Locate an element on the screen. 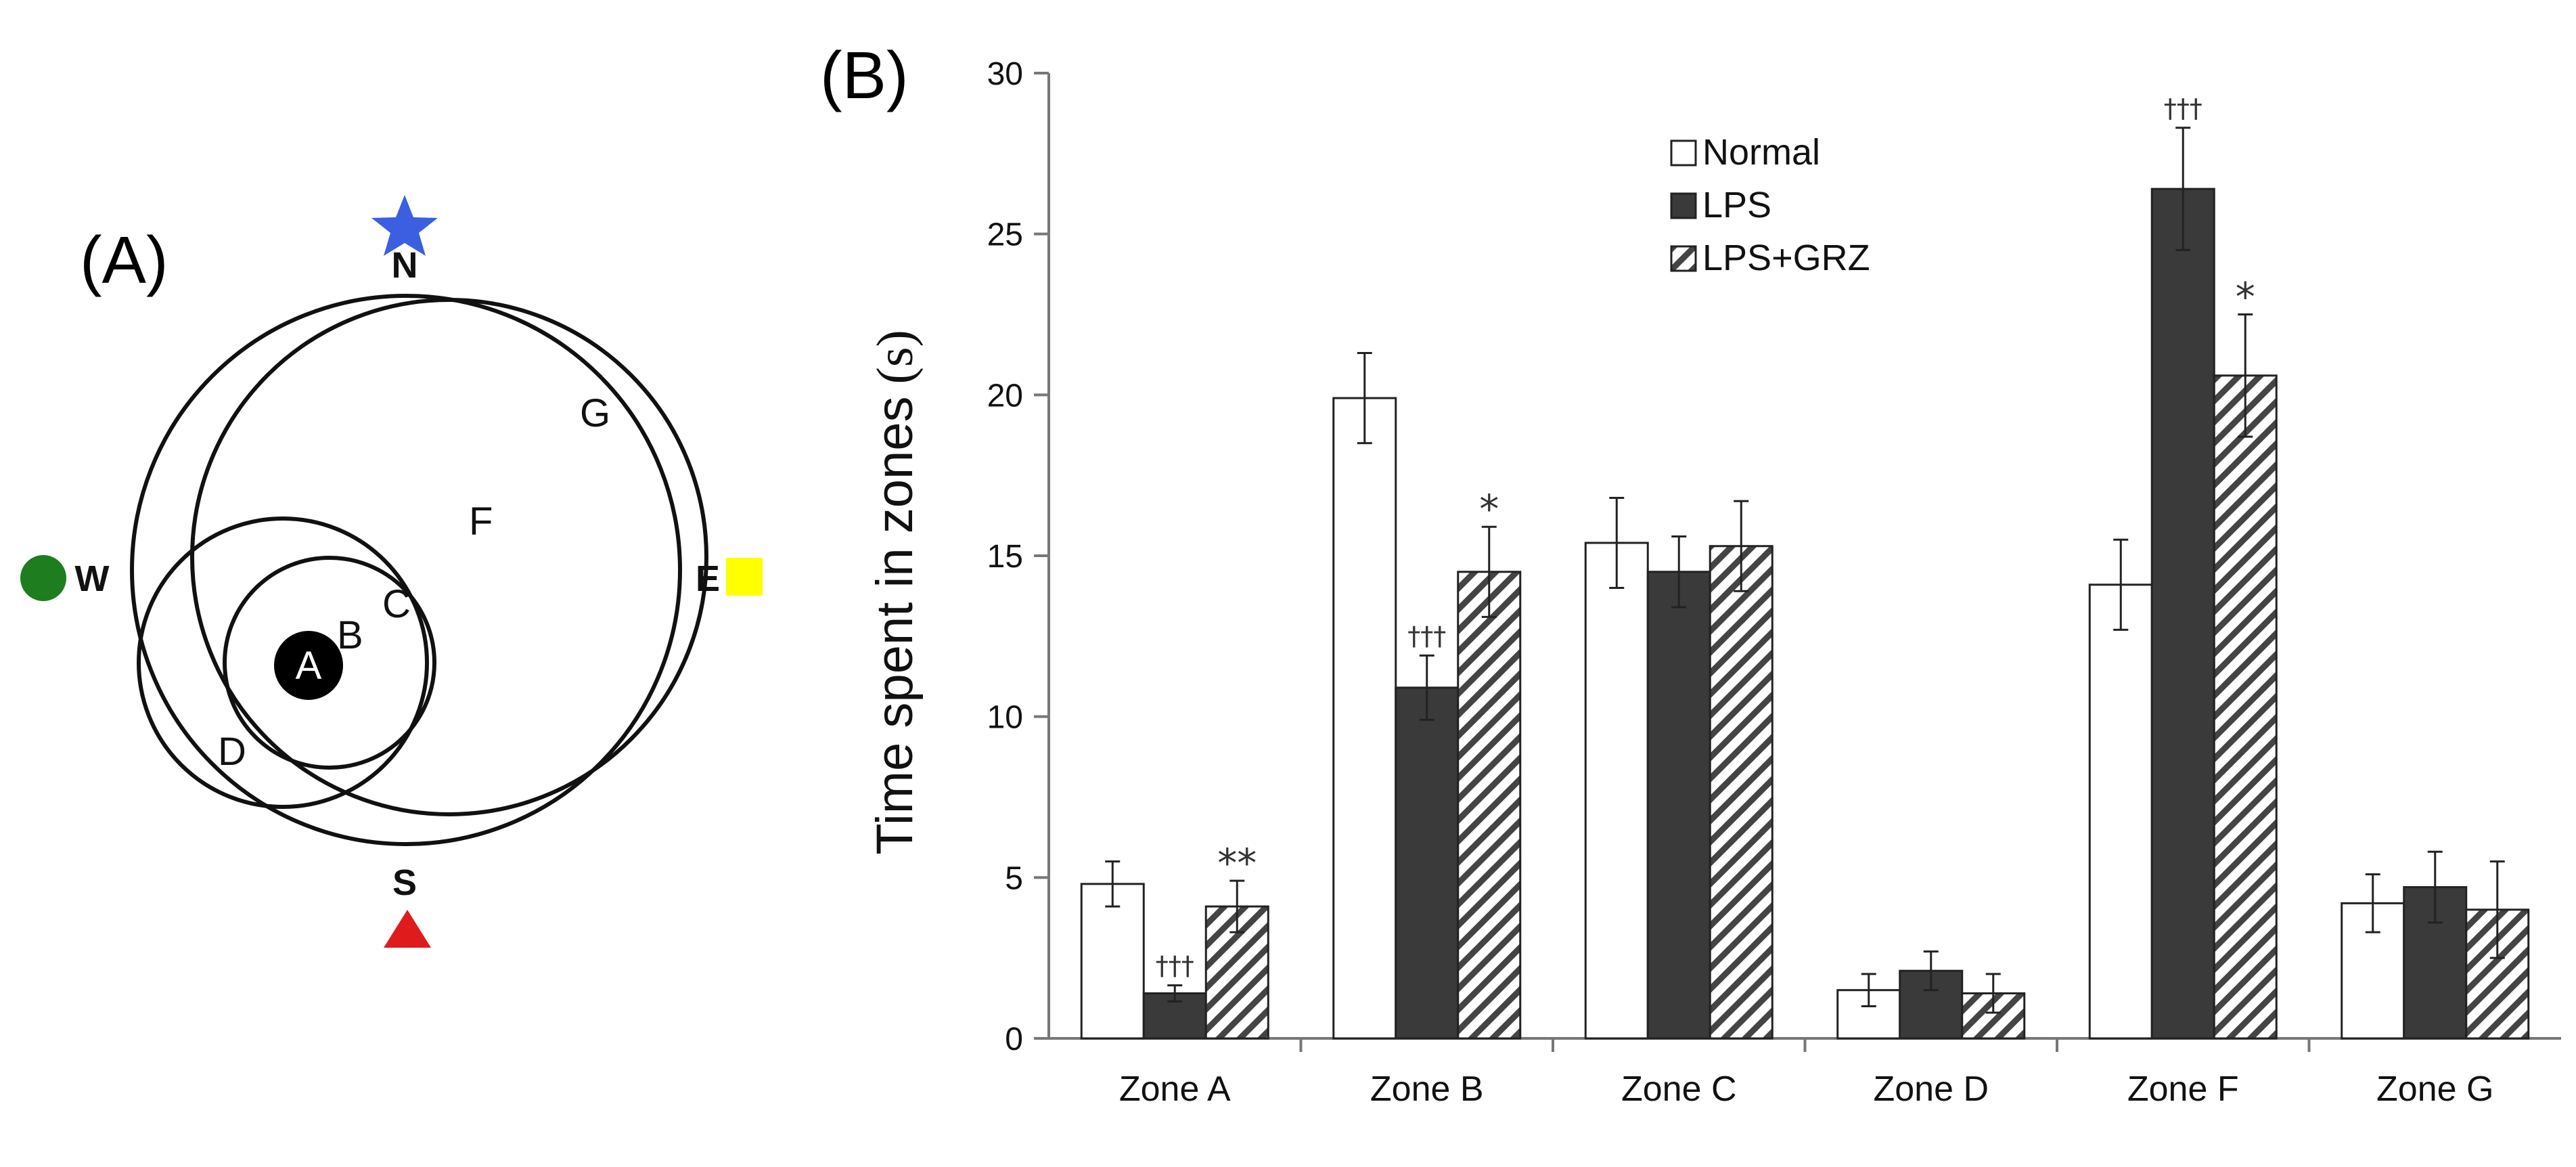 Image resolution: width=2576 pixels, height=1167 pixels. y-axis-title: Time spent in zones (s) is located at coordinates (895, 592).